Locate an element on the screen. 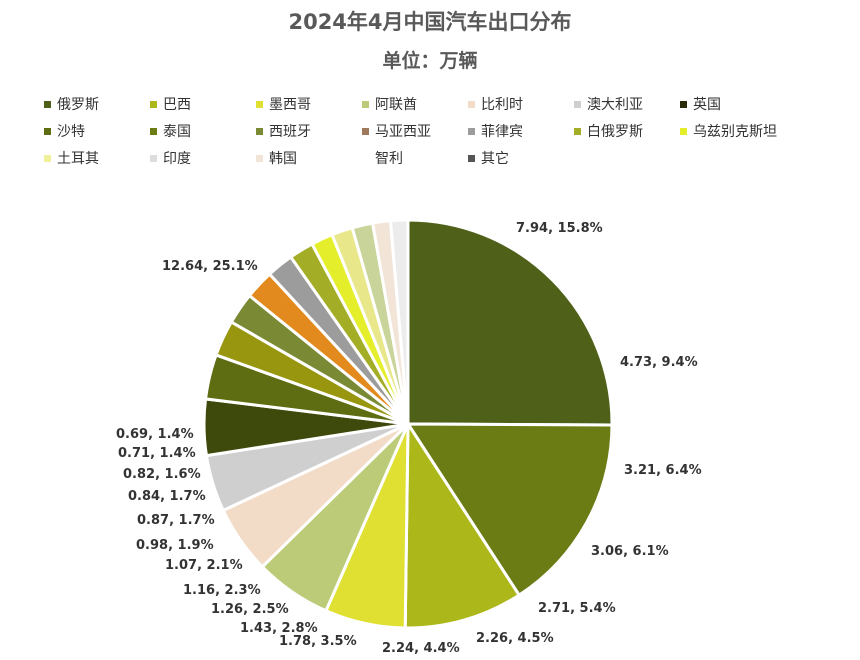 Image resolution: width=860 pixels, height=660 pixels. data-label: 3.21, 6.4% is located at coordinates (663, 470).